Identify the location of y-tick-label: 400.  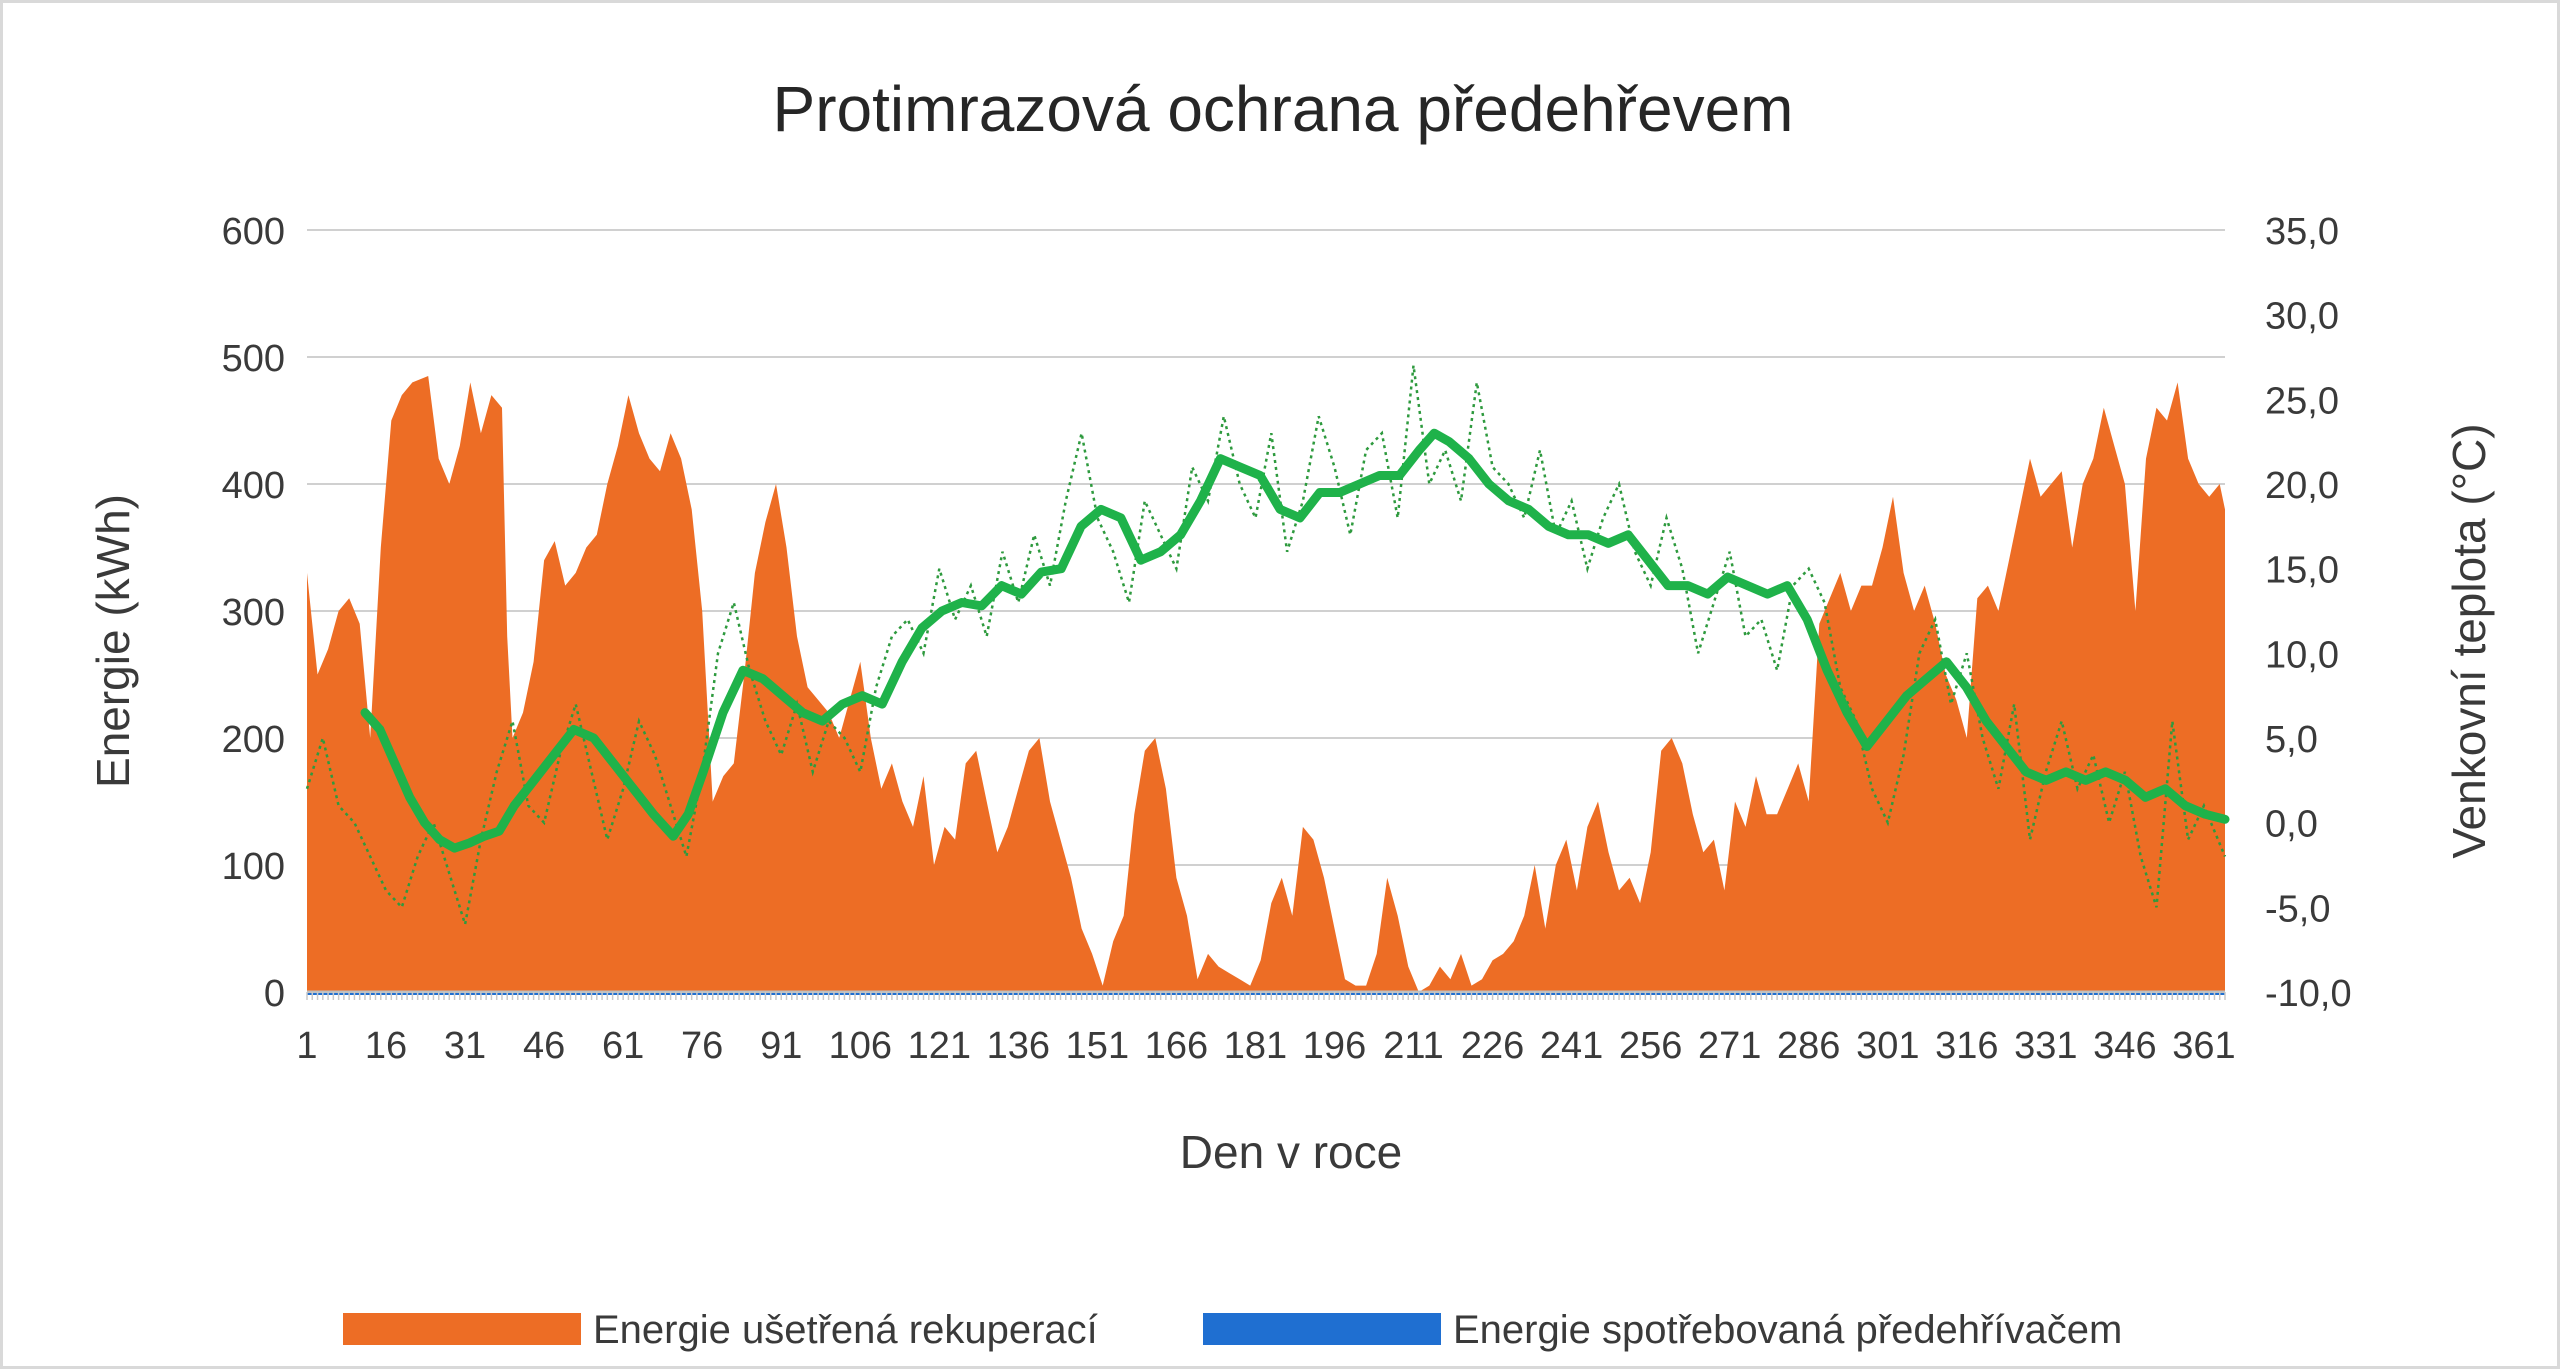
(253, 486).